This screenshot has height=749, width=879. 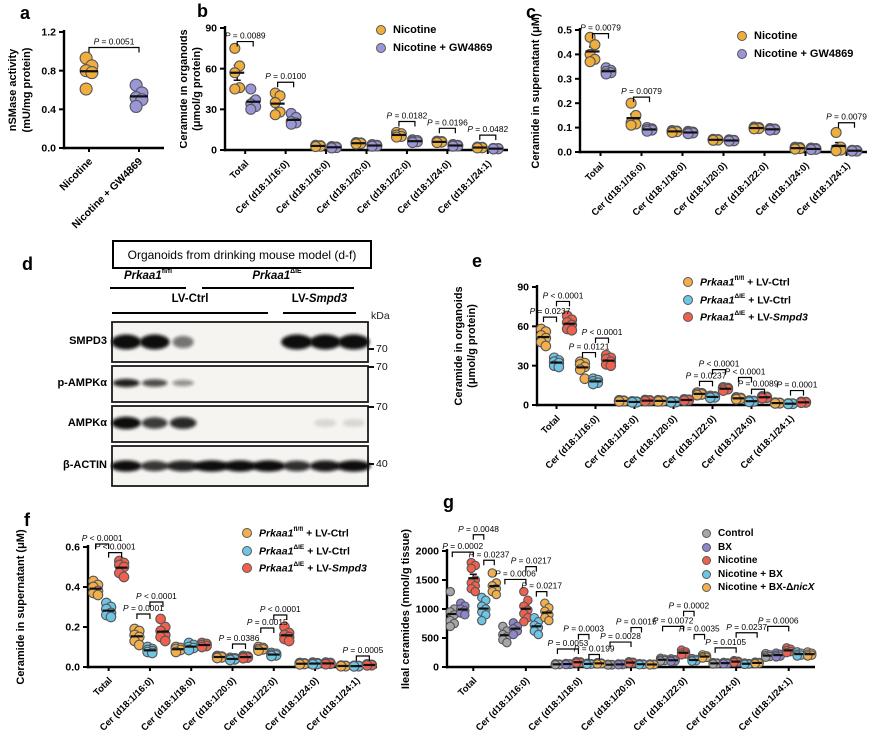 I want to click on text-segment: LV-Ctrl, so click(x=190, y=299).